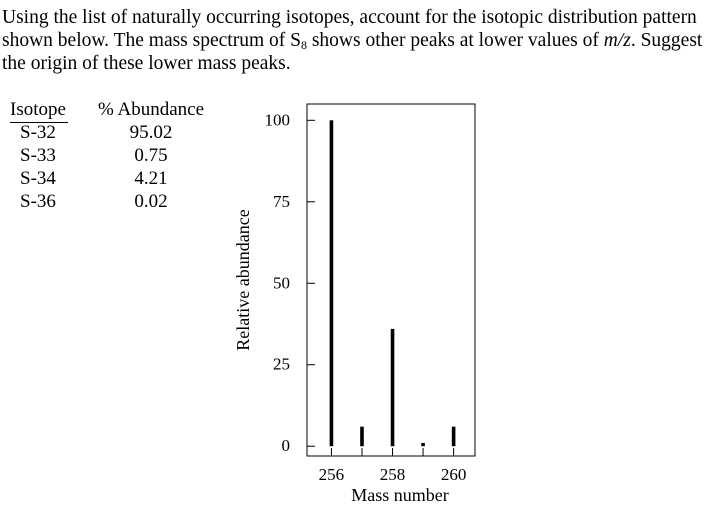 The image size is (720, 520). What do you see at coordinates (392, 283) in the screenshot?
I see `bars` at bounding box center [392, 283].